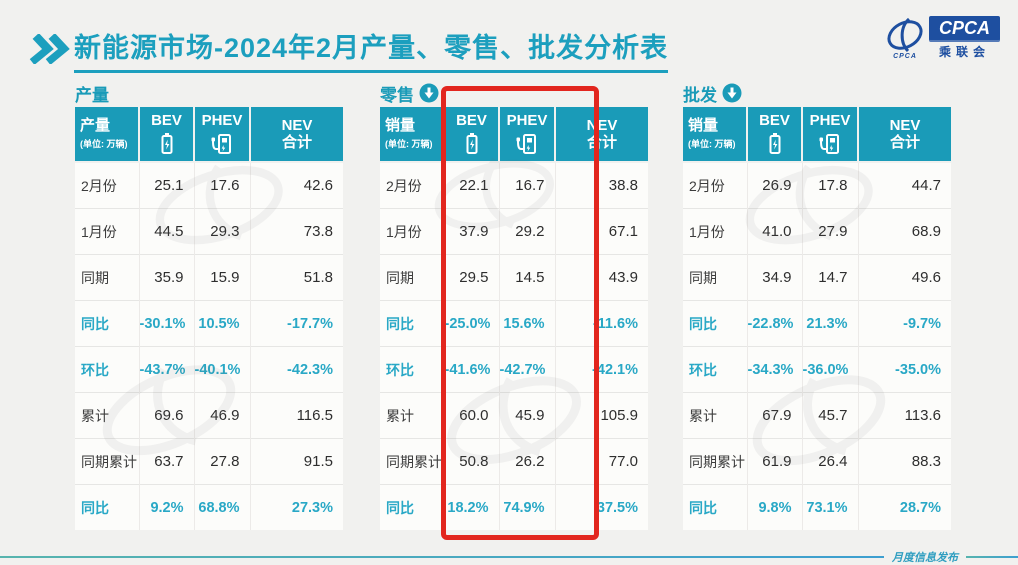 This screenshot has height=565, width=1018. Describe the element at coordinates (700, 95) in the screenshot. I see `section-title-wholesale: 批发` at that location.